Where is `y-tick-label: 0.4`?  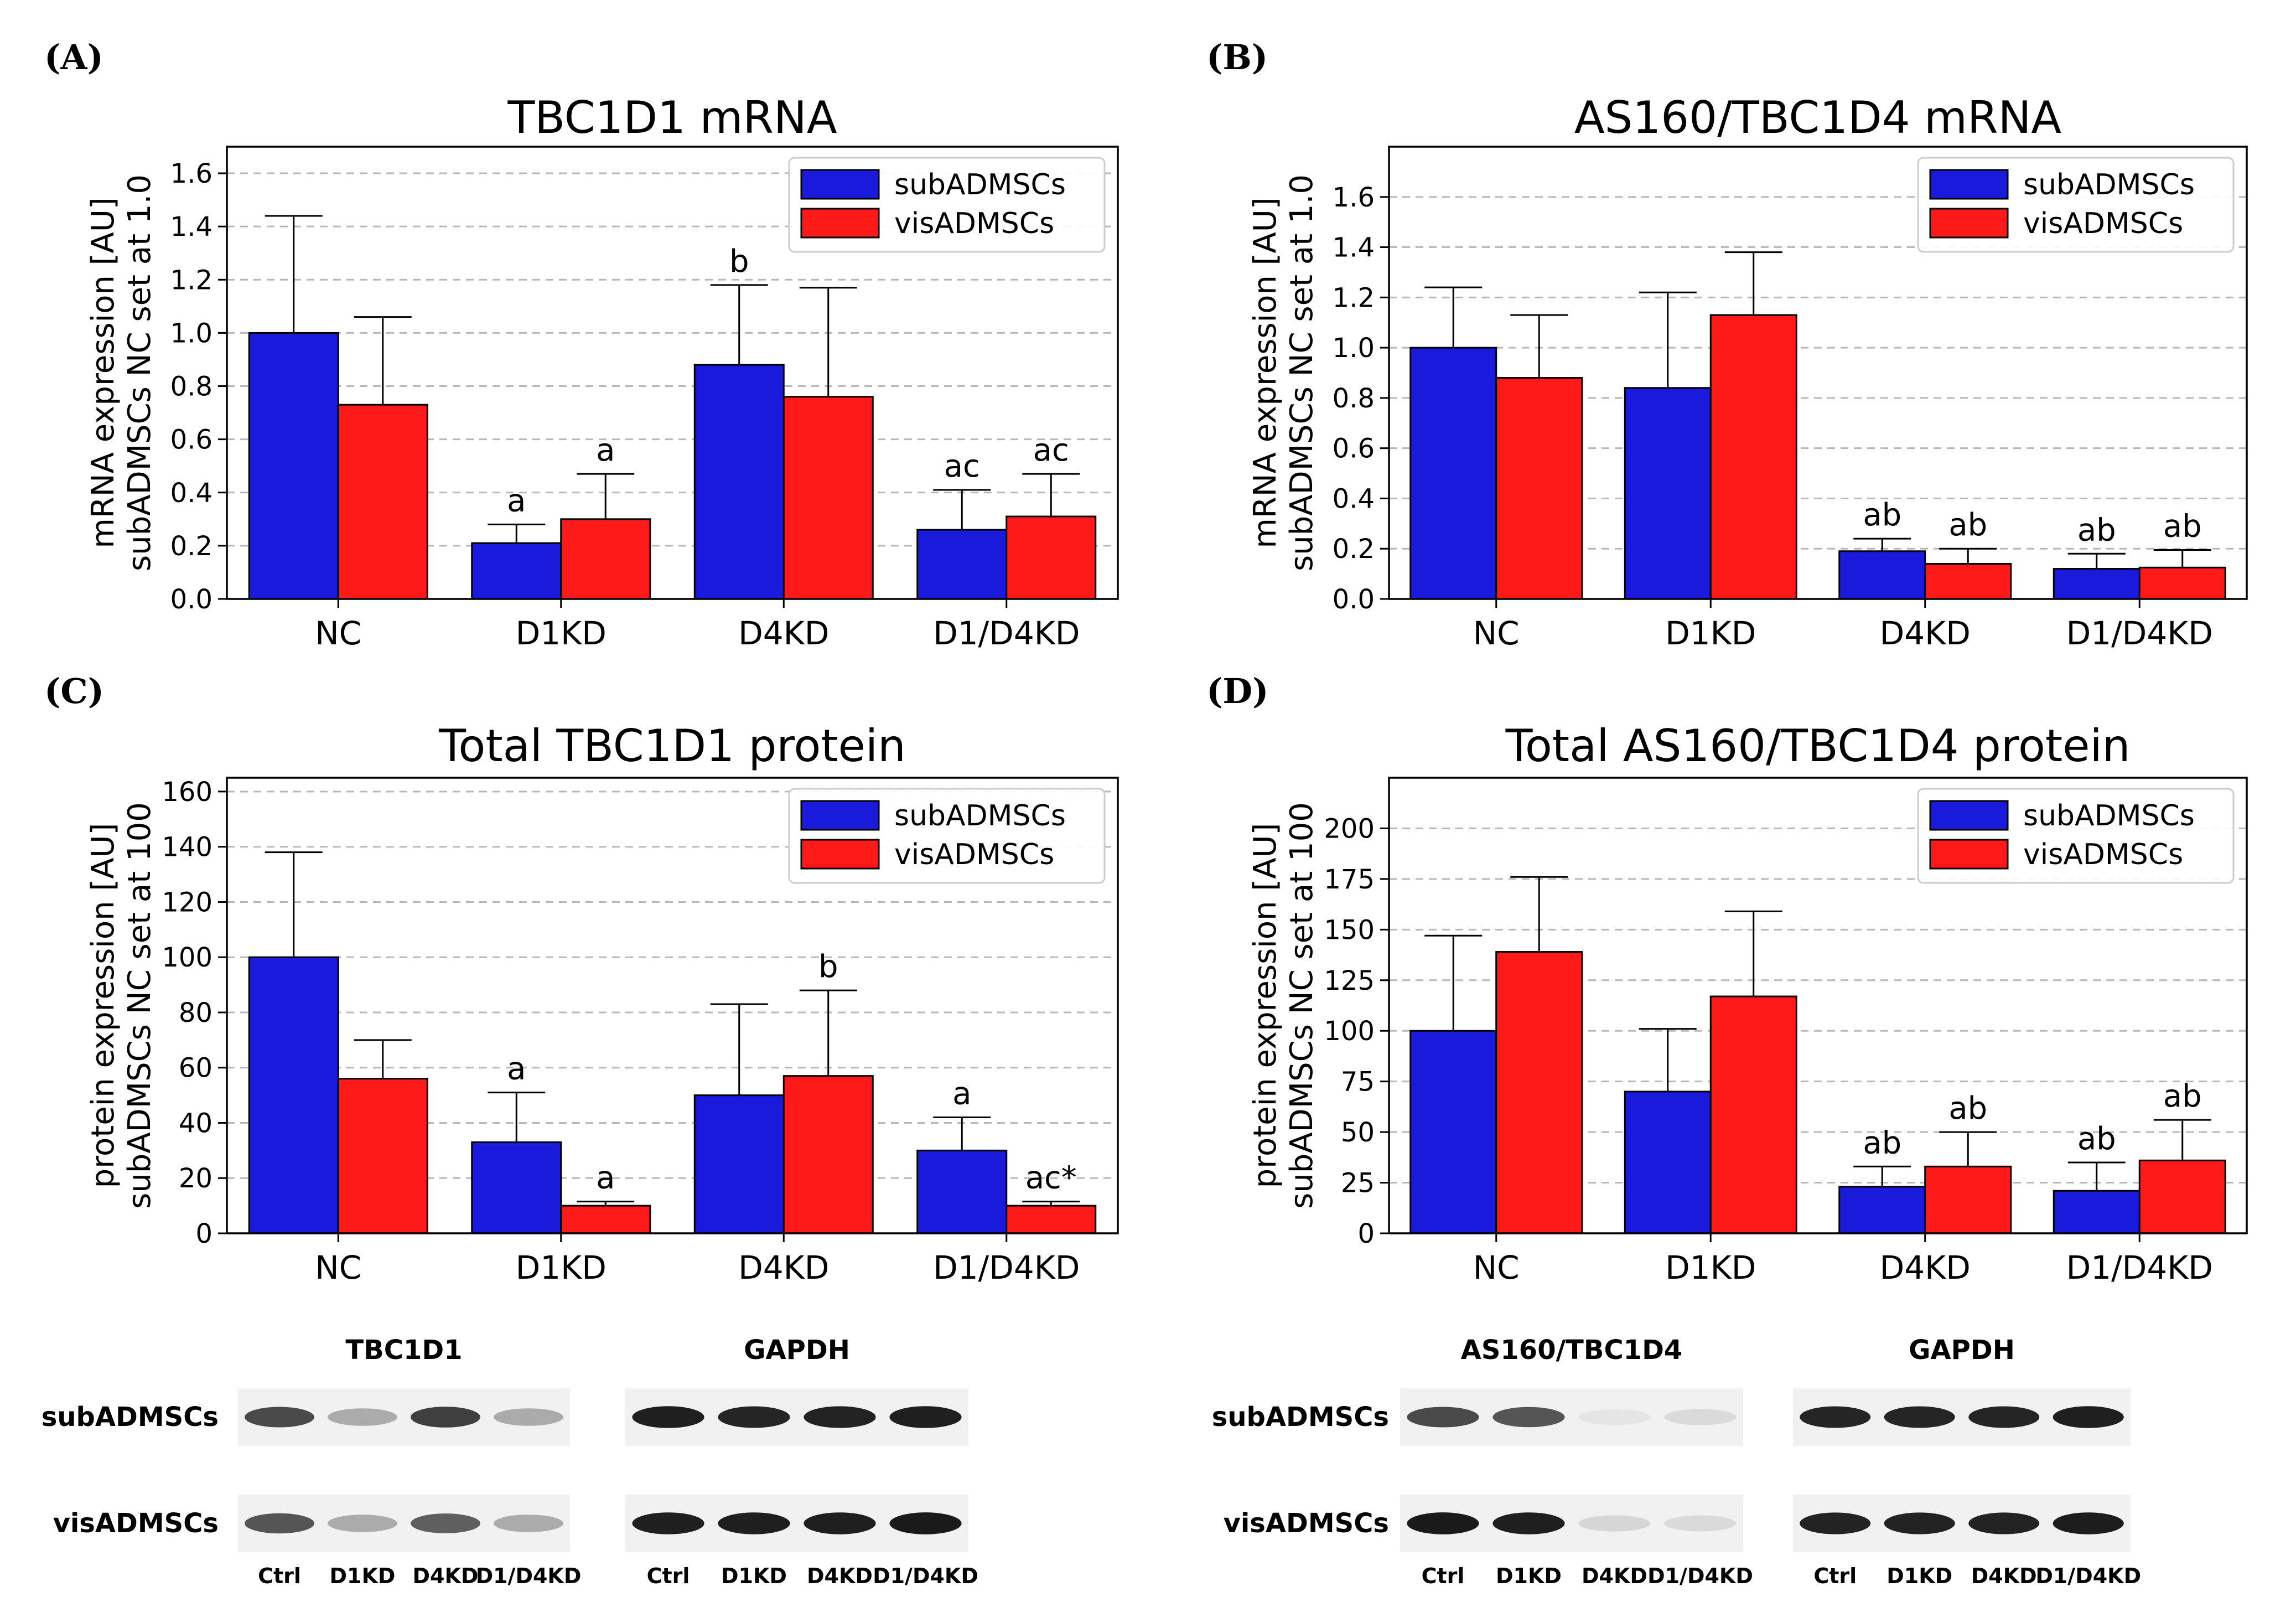
y-tick-label: 0.4 is located at coordinates (191, 493).